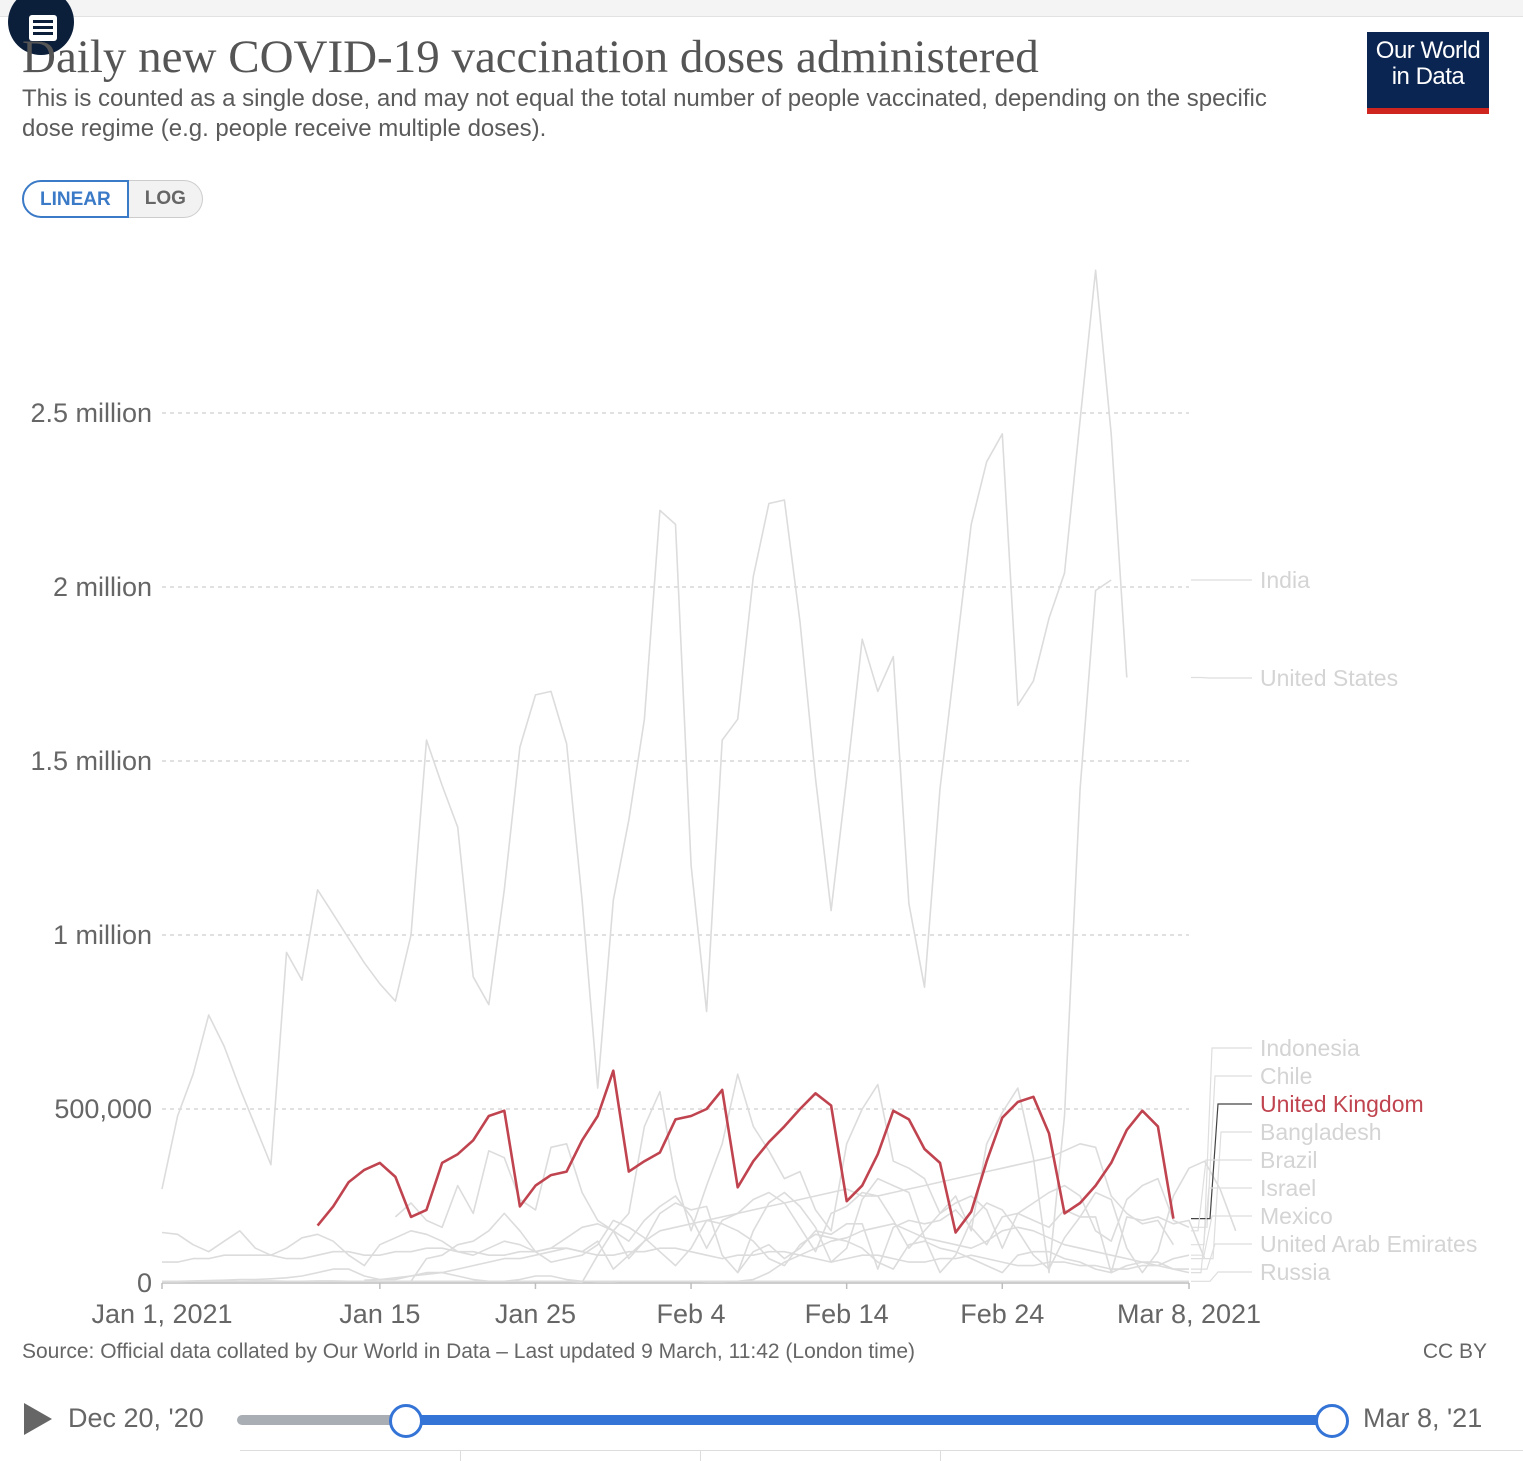 Image resolution: width=1523 pixels, height=1461 pixels. What do you see at coordinates (971, 1241) in the screenshot?
I see `series-line-bangladesh` at bounding box center [971, 1241].